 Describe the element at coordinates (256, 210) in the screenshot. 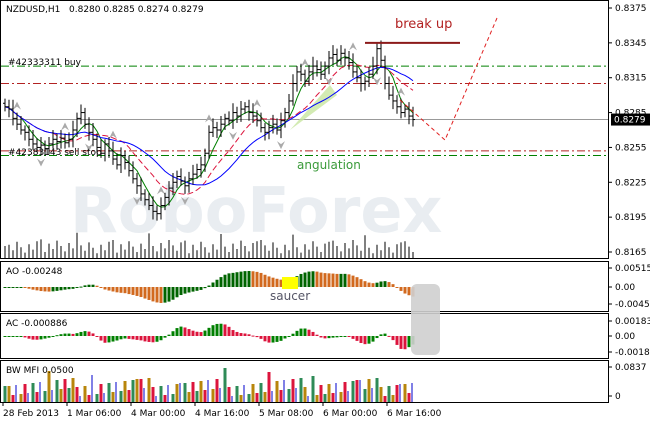

I see `watermark: RoboForex` at that location.